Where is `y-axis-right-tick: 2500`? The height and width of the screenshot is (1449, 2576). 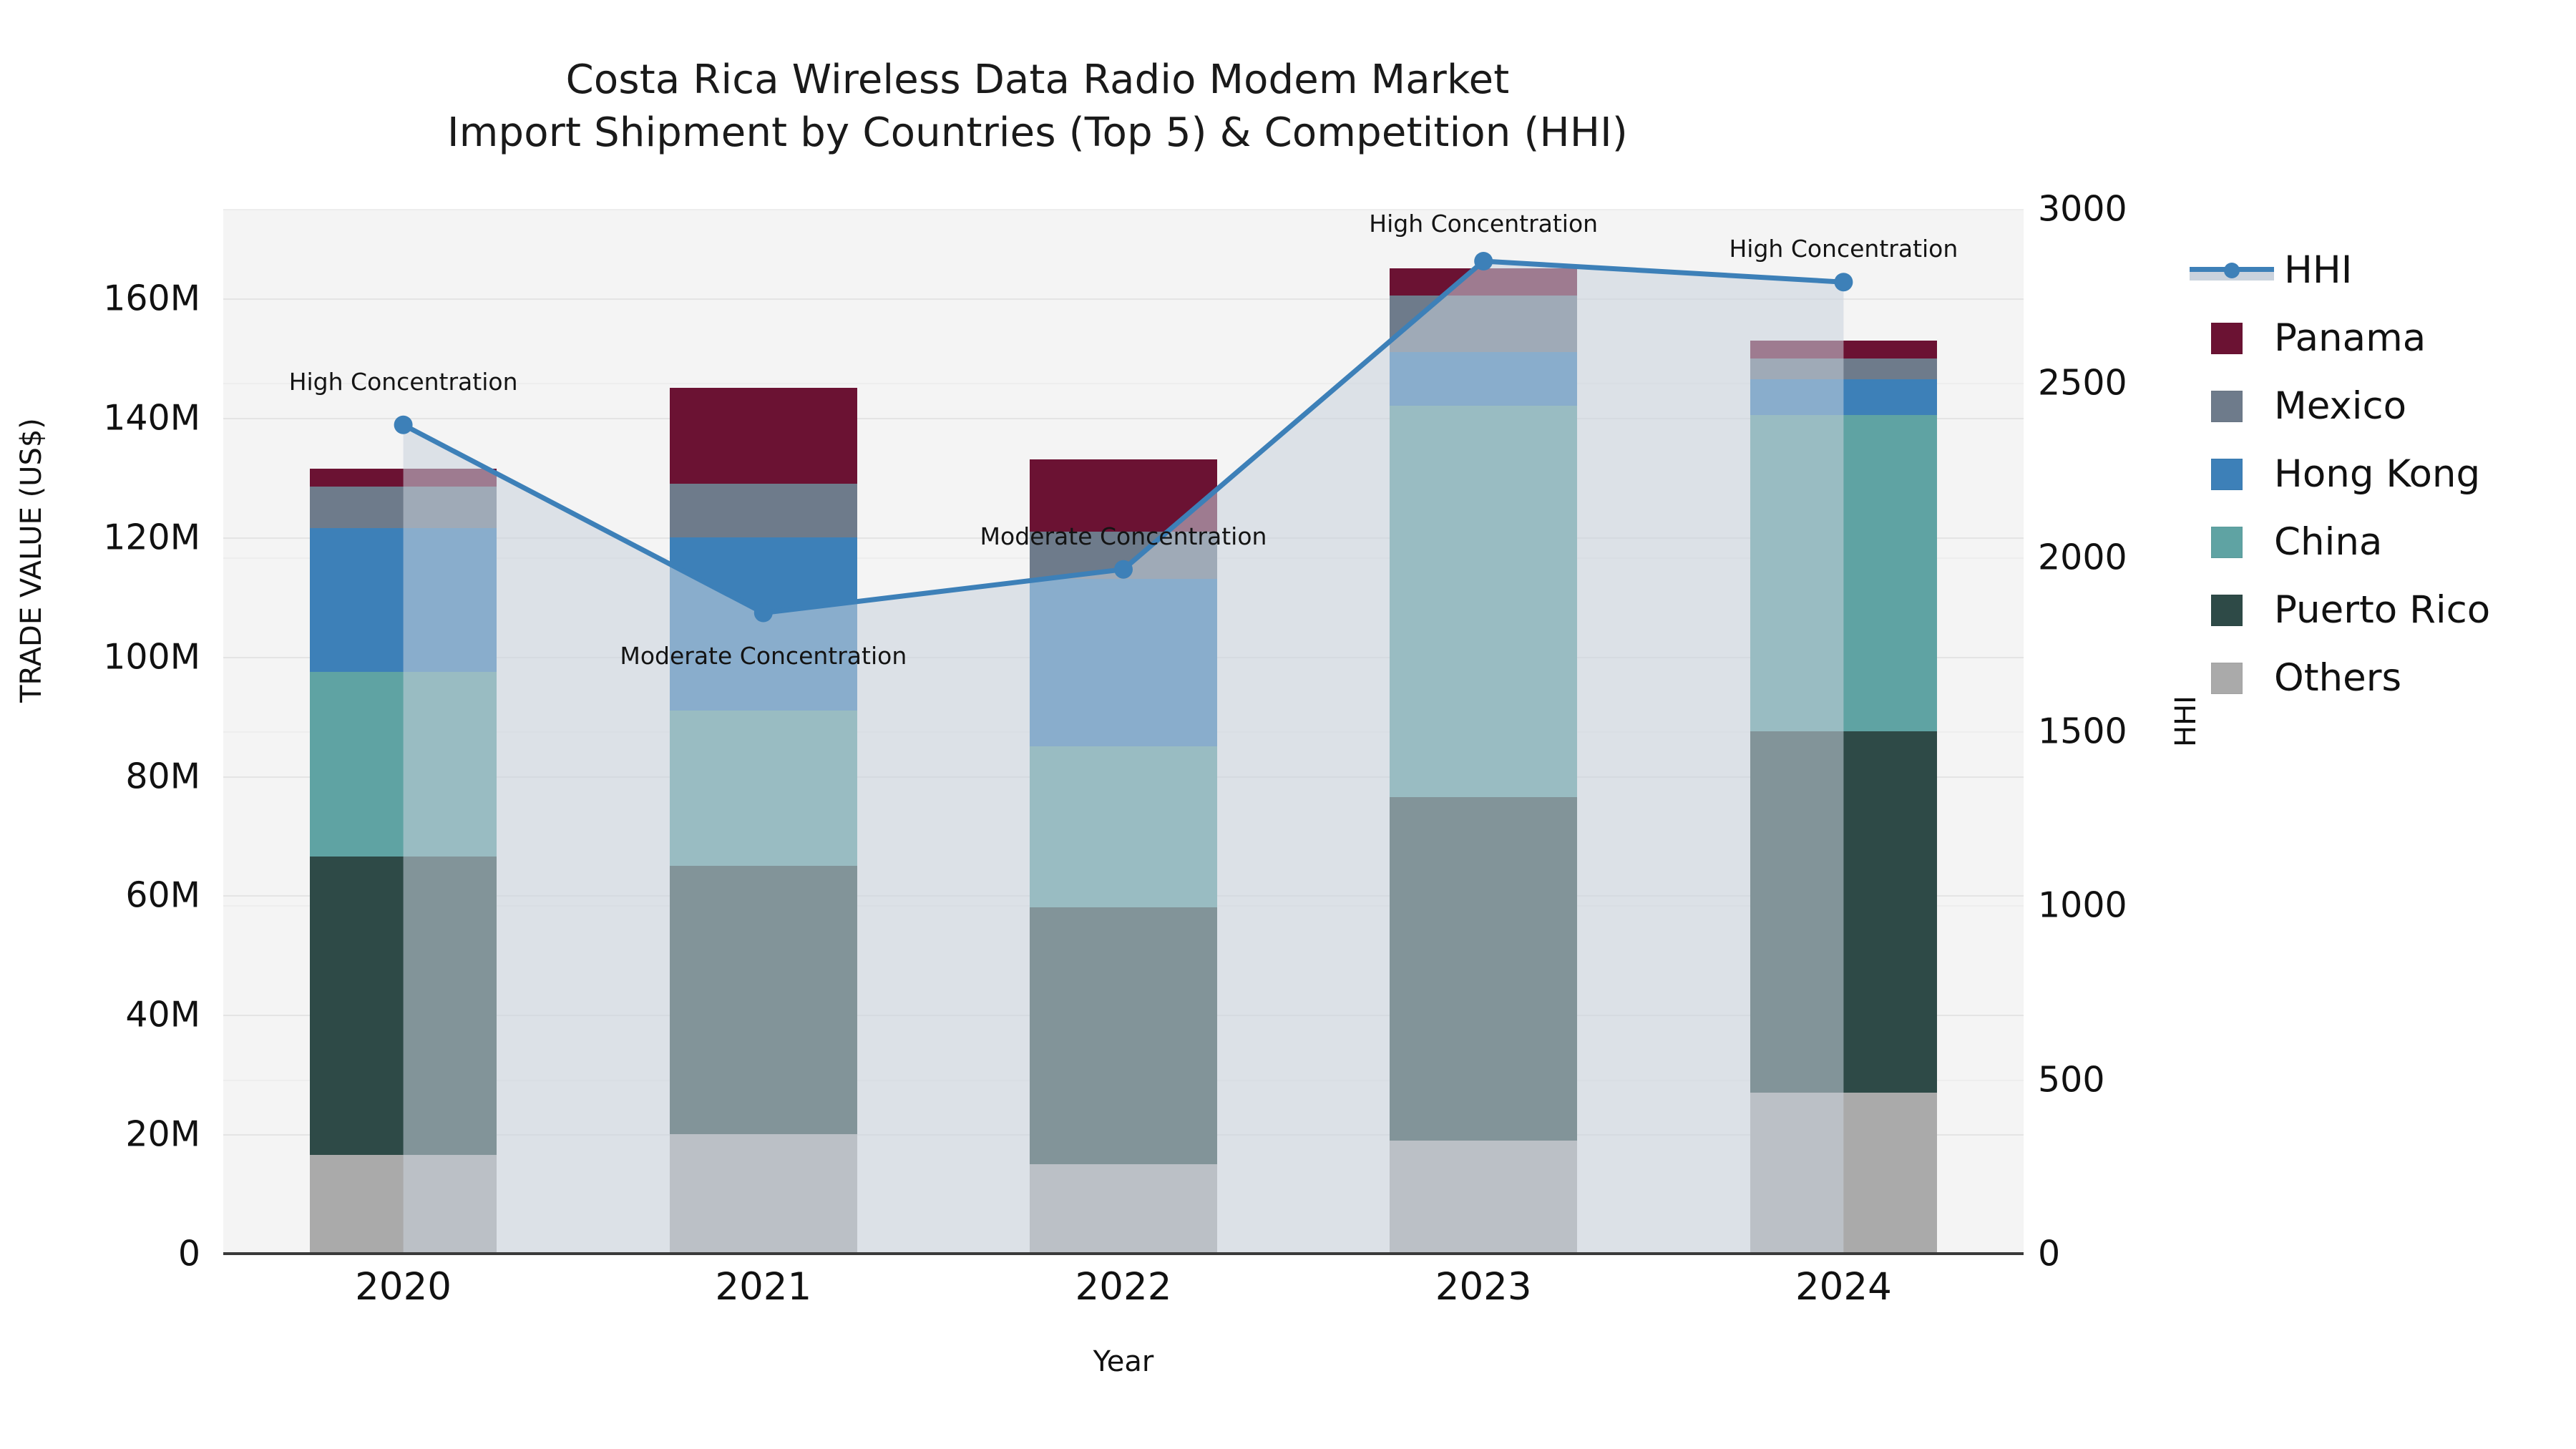
y-axis-right-tick: 2500 is located at coordinates (2082, 383).